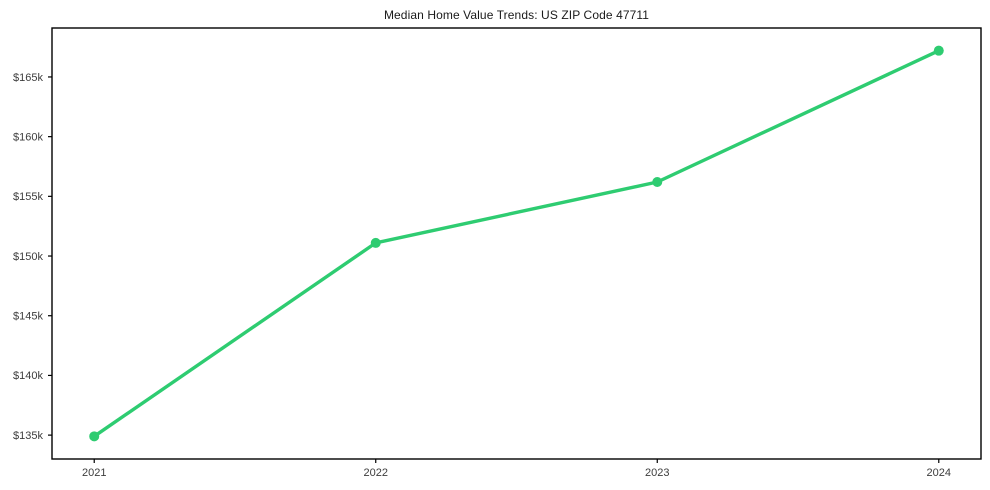 Image resolution: width=990 pixels, height=490 pixels. I want to click on y-tick-label: $150k, so click(28, 257).